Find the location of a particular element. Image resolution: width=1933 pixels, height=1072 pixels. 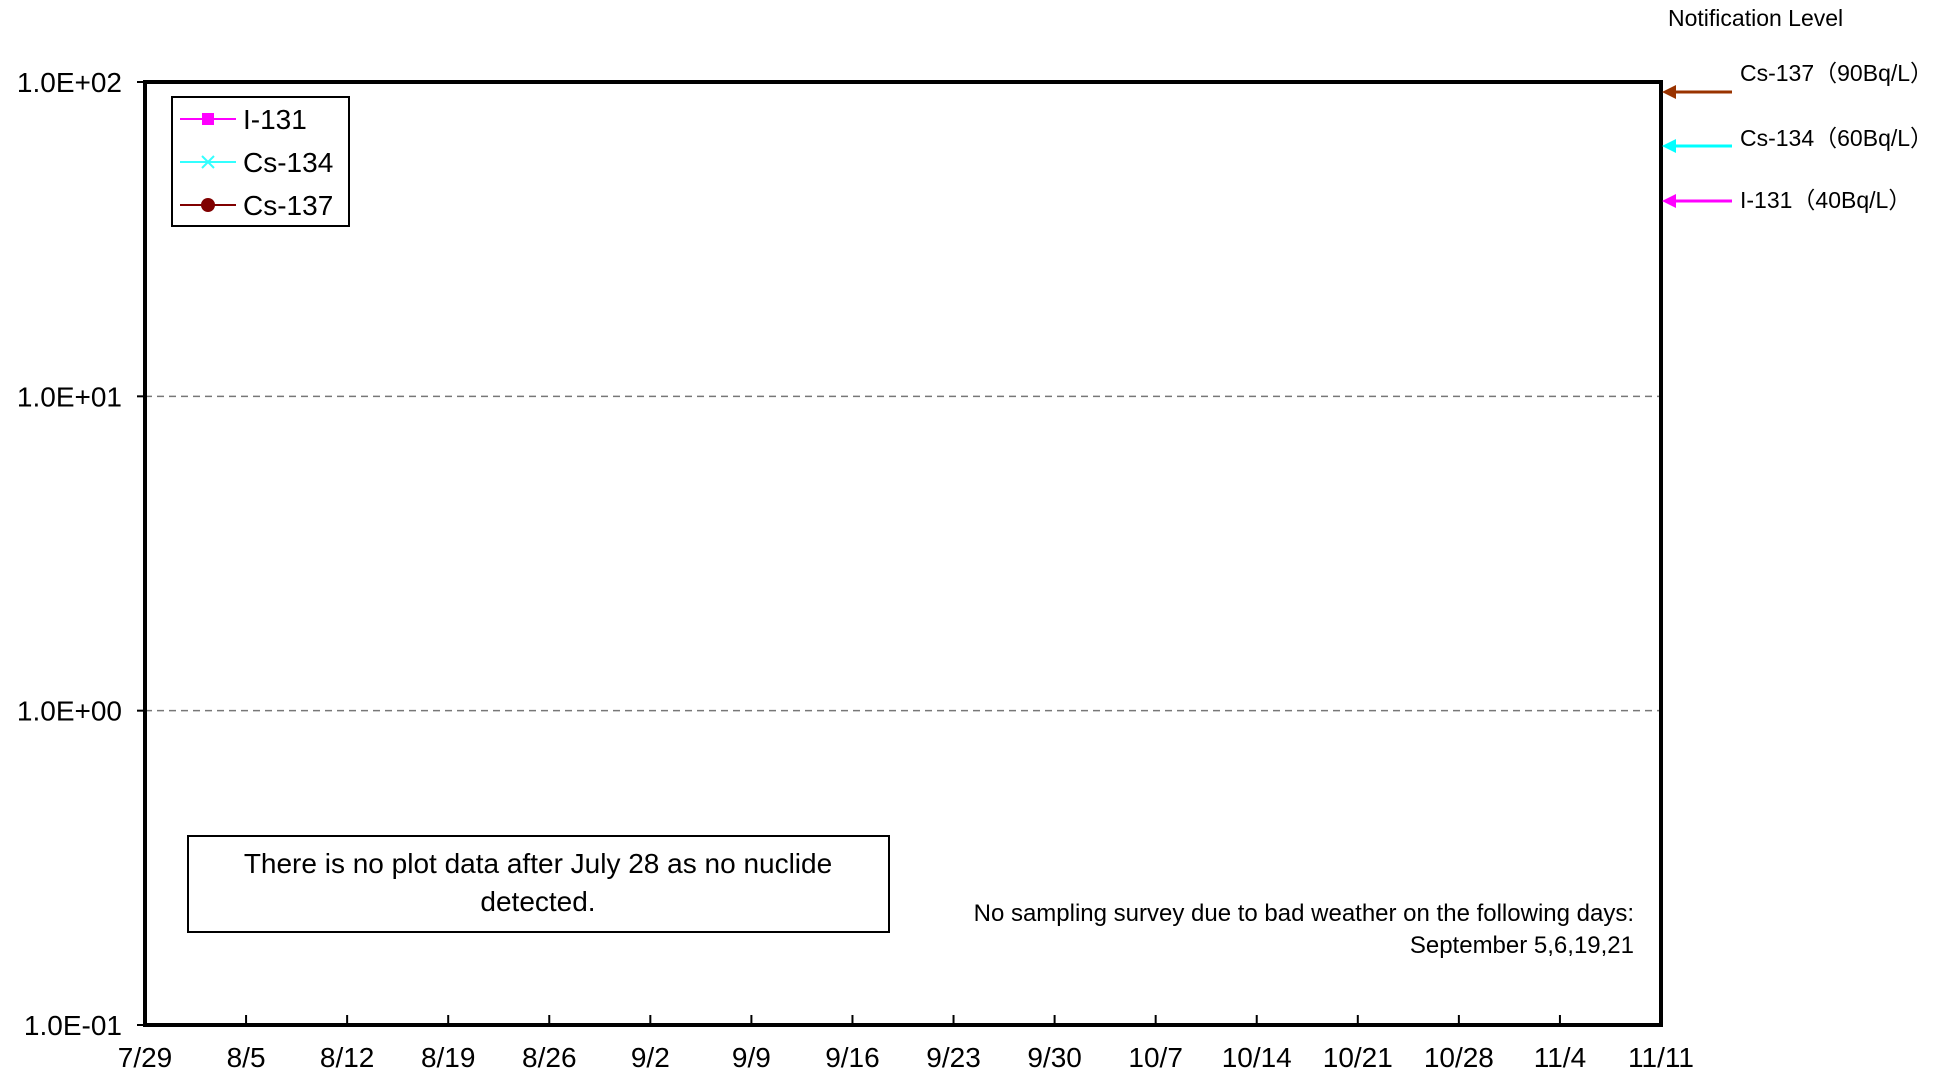

notification-label-i131: I-131（40Bq/L） is located at coordinates (1825, 200).